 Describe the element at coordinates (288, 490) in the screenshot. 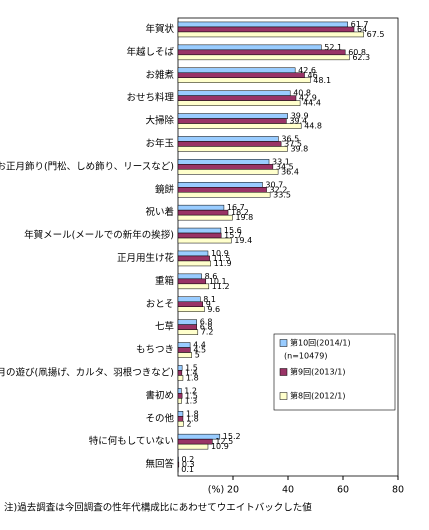

I see `x-tick-label: 40` at that location.